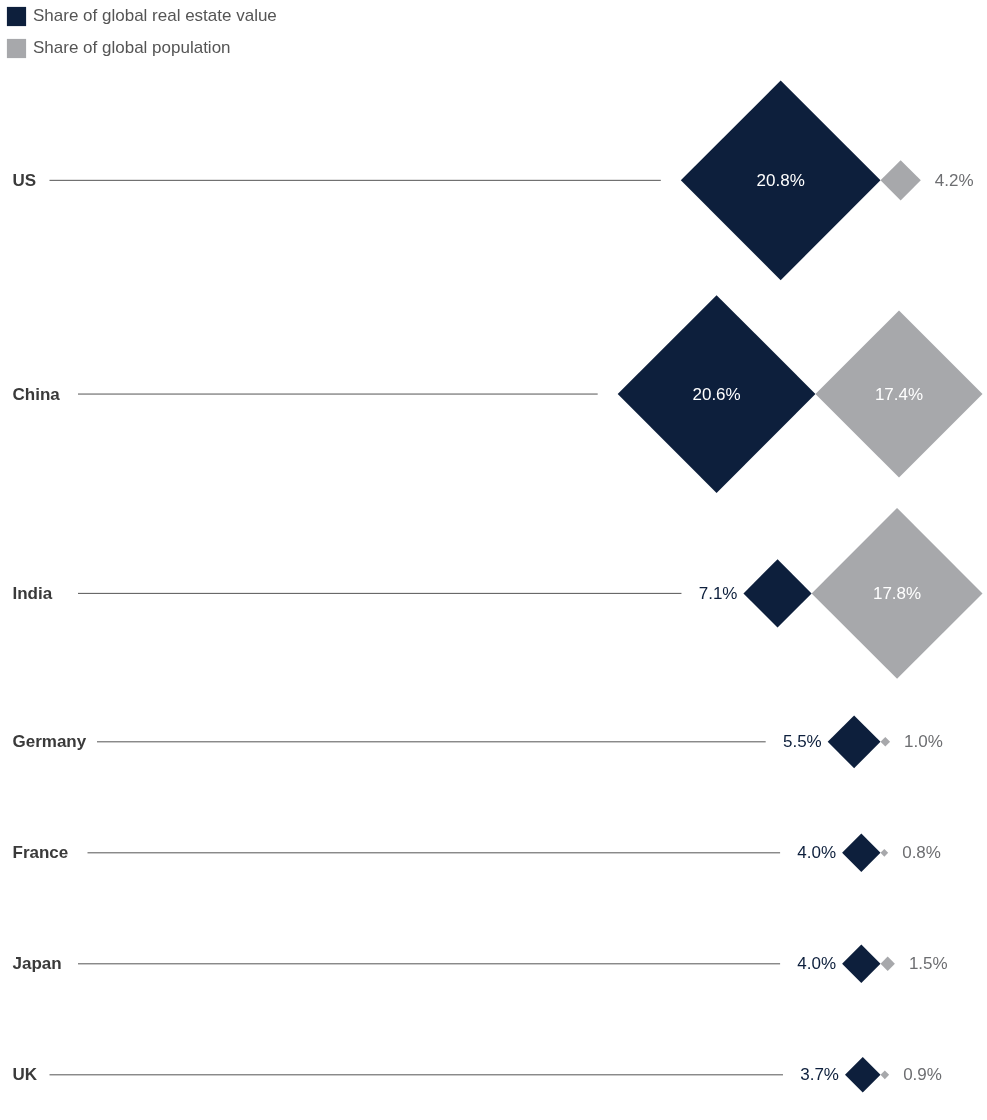 This screenshot has width=987, height=1120. Describe the element at coordinates (780, 180) in the screenshot. I see `data-label: 20.8%` at that location.